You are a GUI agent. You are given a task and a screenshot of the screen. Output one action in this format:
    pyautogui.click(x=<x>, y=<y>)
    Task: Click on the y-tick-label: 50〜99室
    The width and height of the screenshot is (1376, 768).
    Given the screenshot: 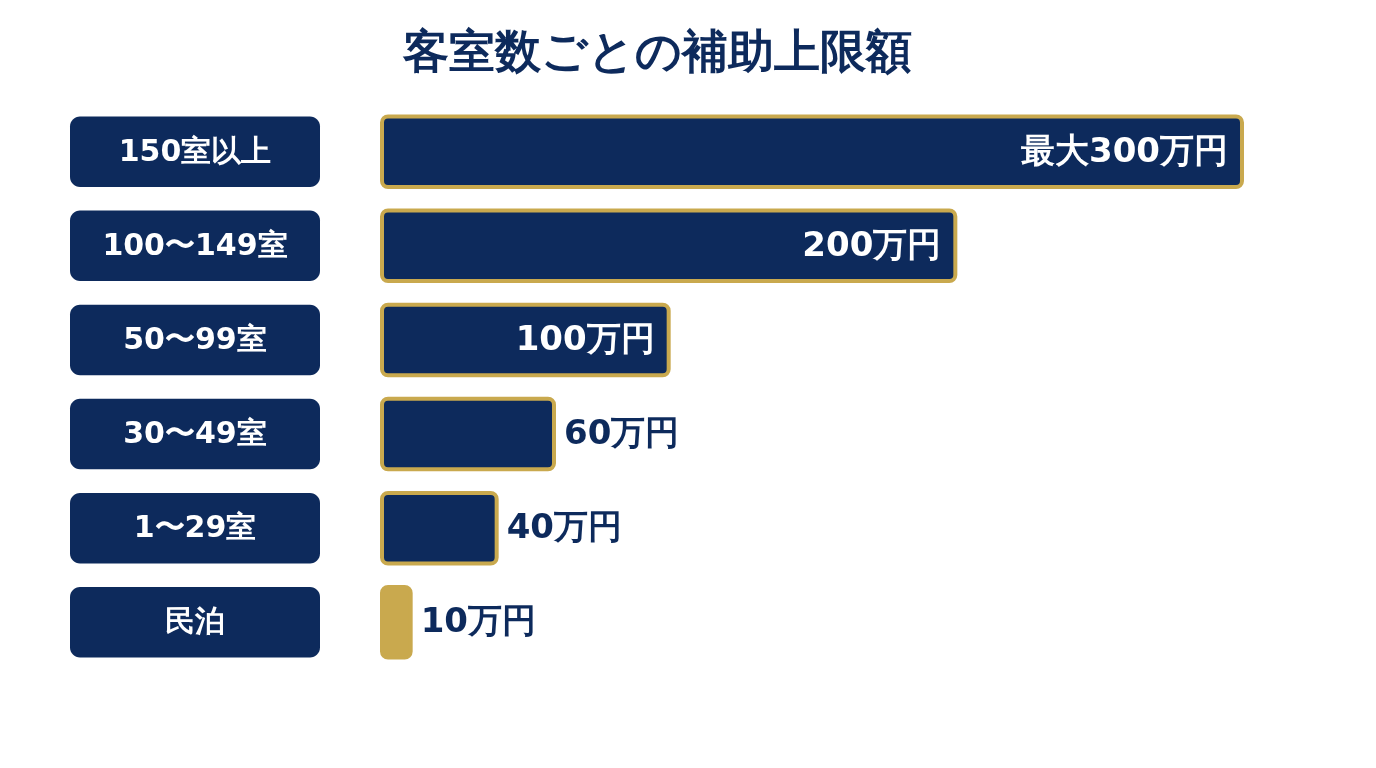 What is the action you would take?
    pyautogui.click(x=195, y=338)
    